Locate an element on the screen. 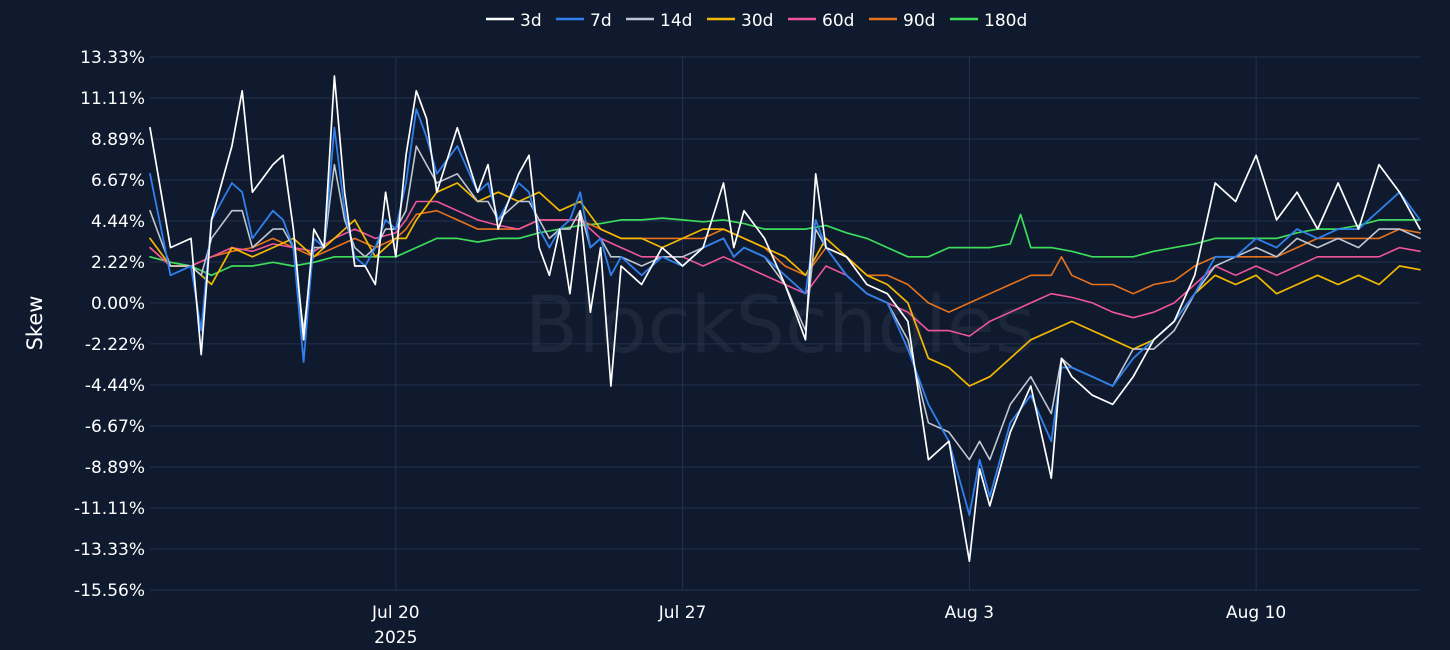  y-tick-label: 2.22% is located at coordinates (118, 263).